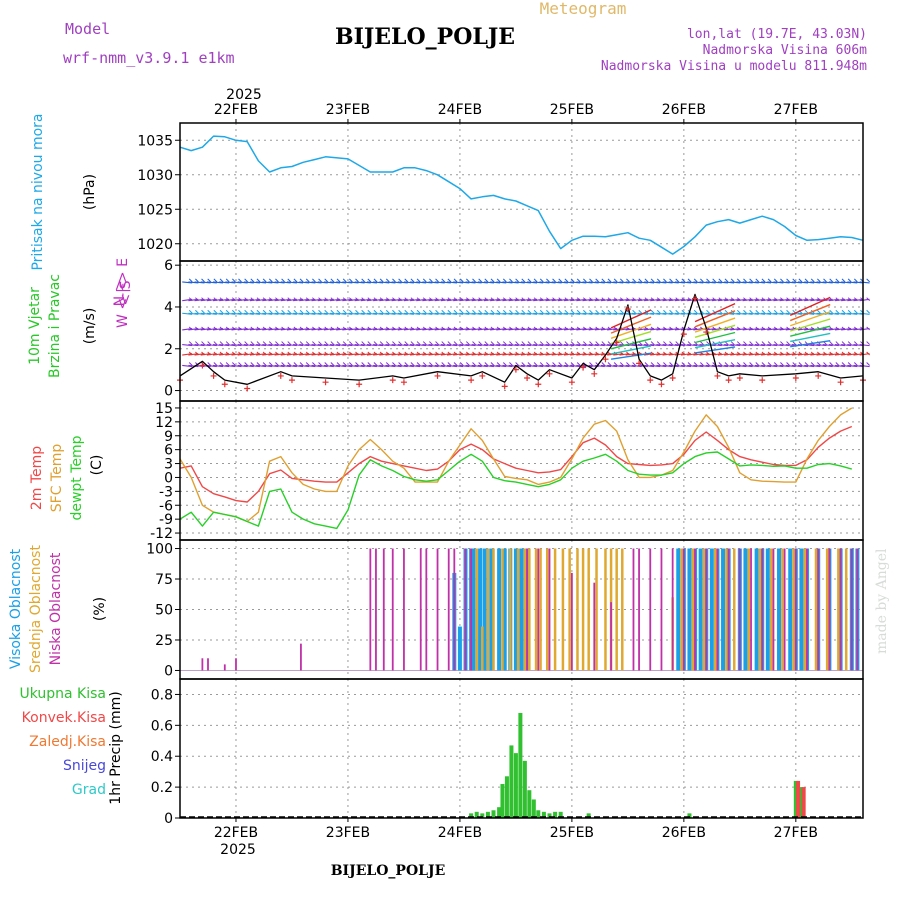  What do you see at coordinates (798, 799) in the screenshot?
I see `convective-precip-bar` at bounding box center [798, 799].